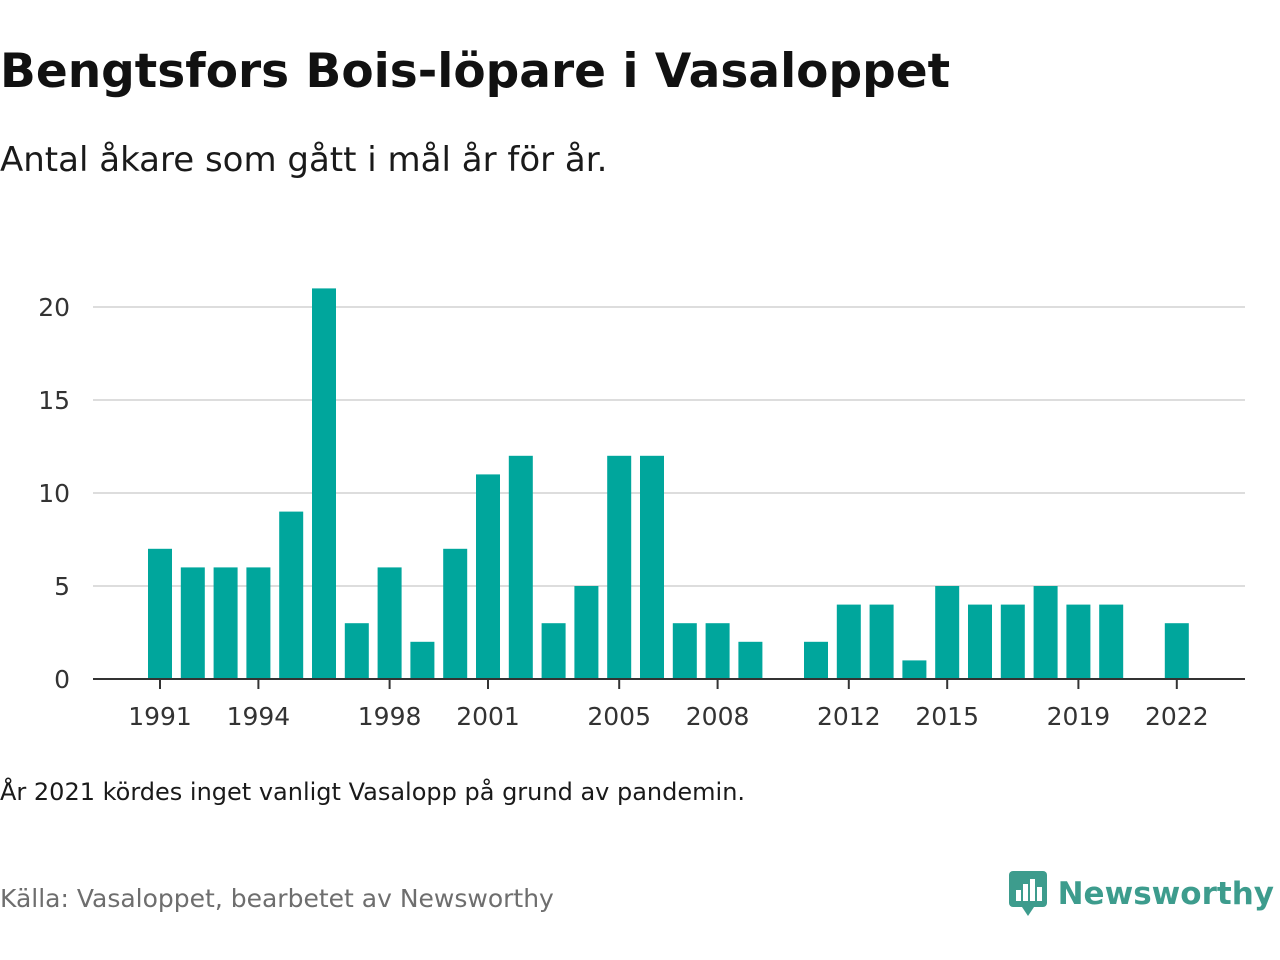  Describe the element at coordinates (62, 586) in the screenshot. I see `y-tick-label-5: 5` at that location.